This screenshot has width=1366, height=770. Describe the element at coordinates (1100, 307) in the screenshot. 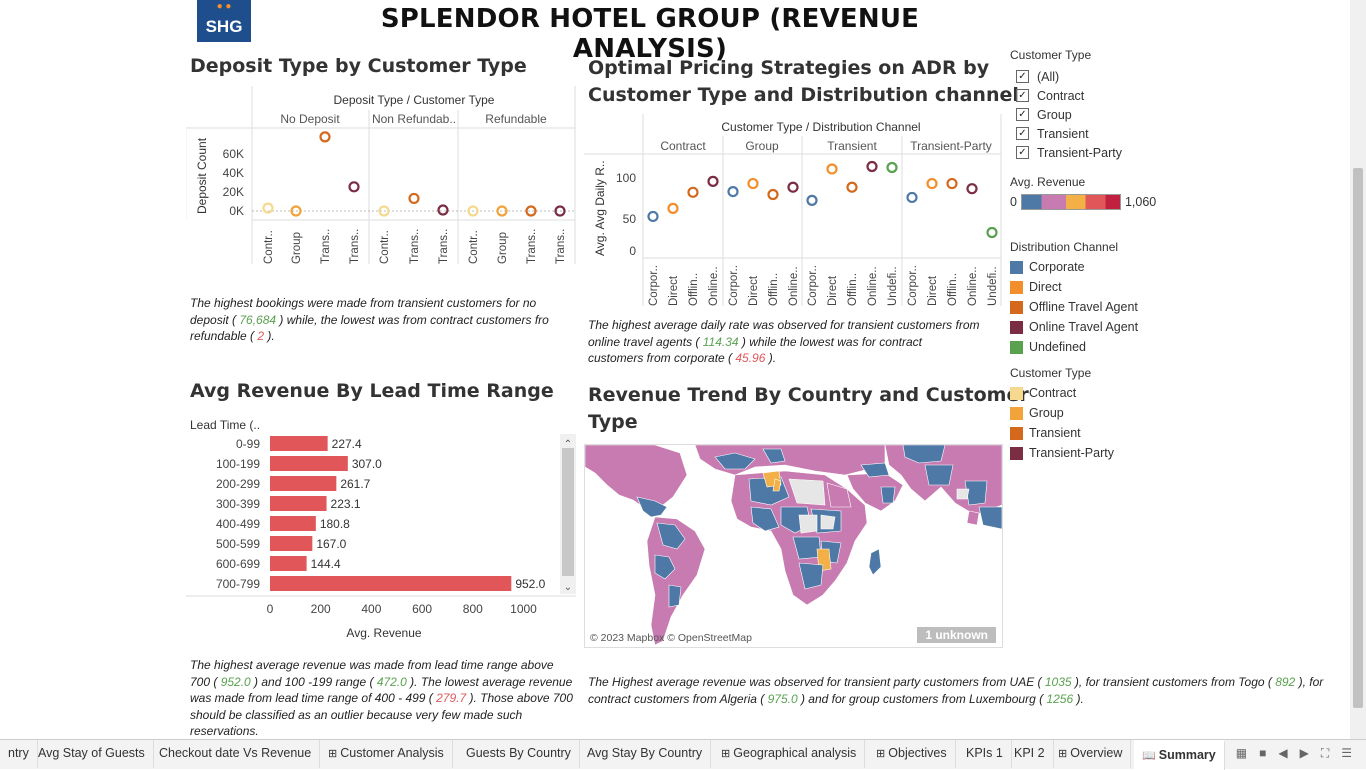

I see `dist-legend-item: Offline Travel Agent` at that location.